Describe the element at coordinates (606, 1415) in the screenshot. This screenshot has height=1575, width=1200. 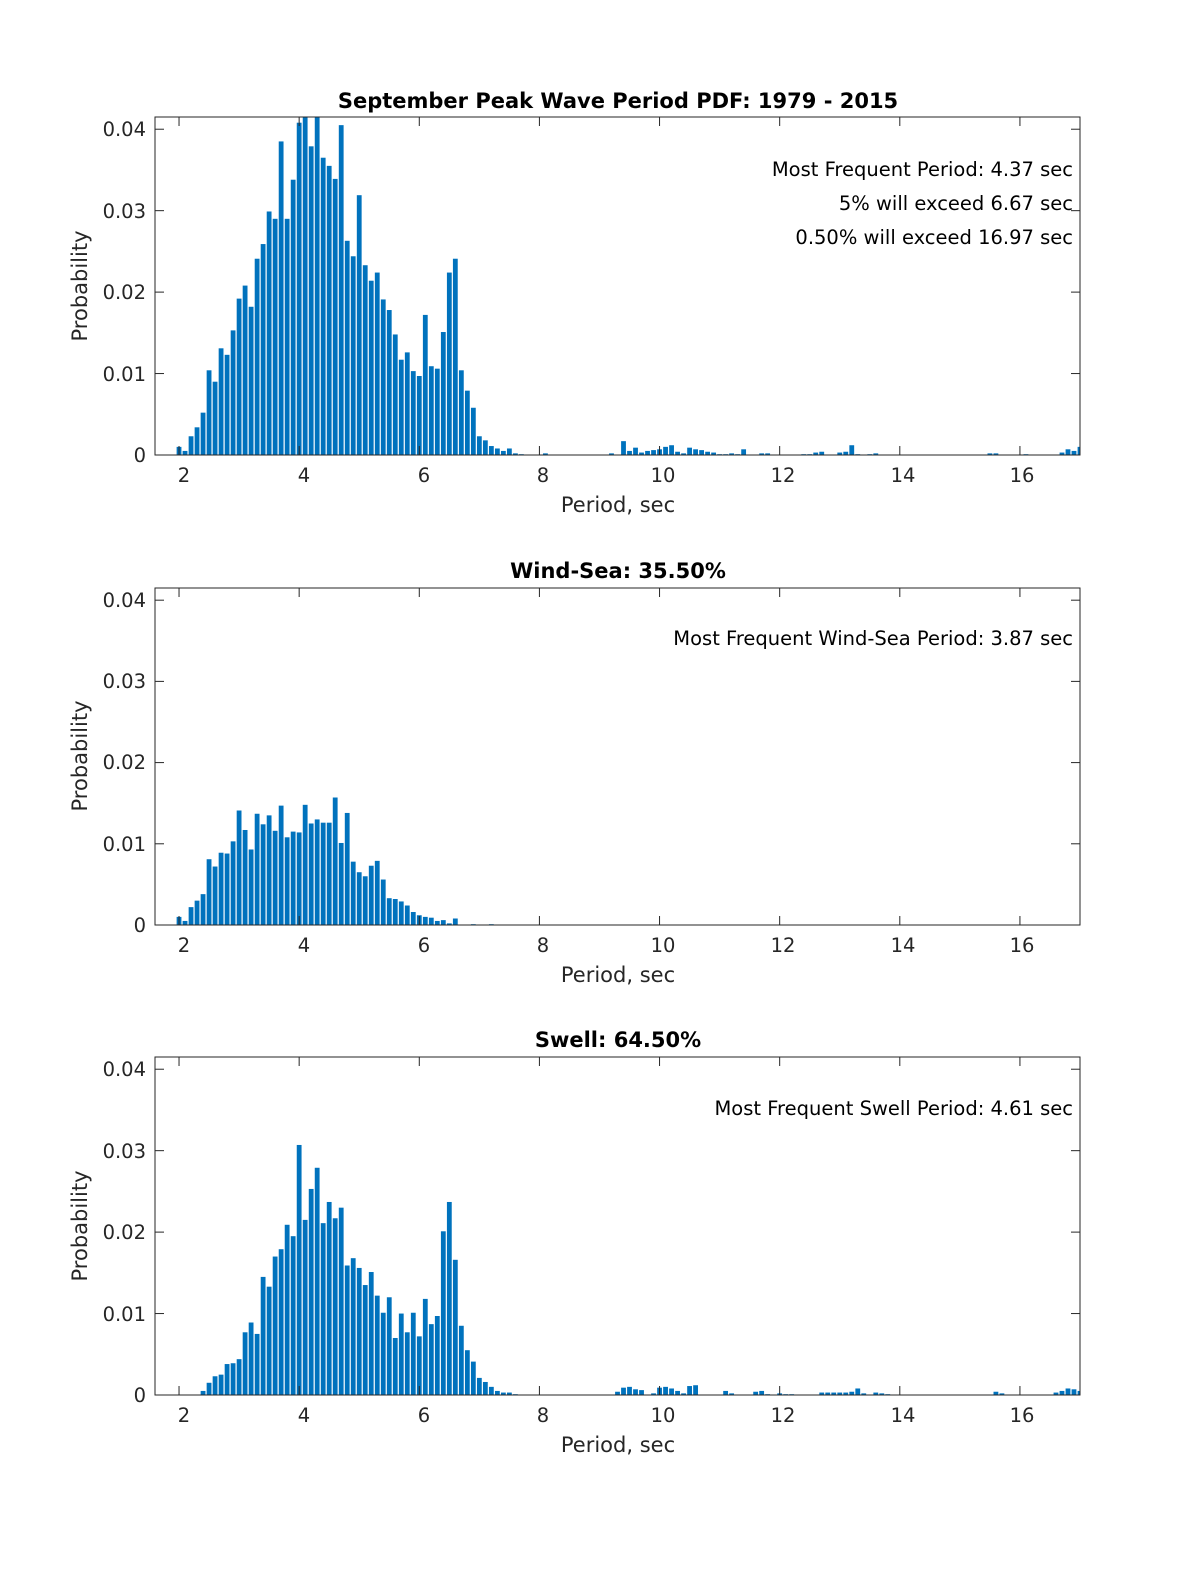
I see `x-tick-labels: 2 4 6 8 10 12 14 16` at that location.